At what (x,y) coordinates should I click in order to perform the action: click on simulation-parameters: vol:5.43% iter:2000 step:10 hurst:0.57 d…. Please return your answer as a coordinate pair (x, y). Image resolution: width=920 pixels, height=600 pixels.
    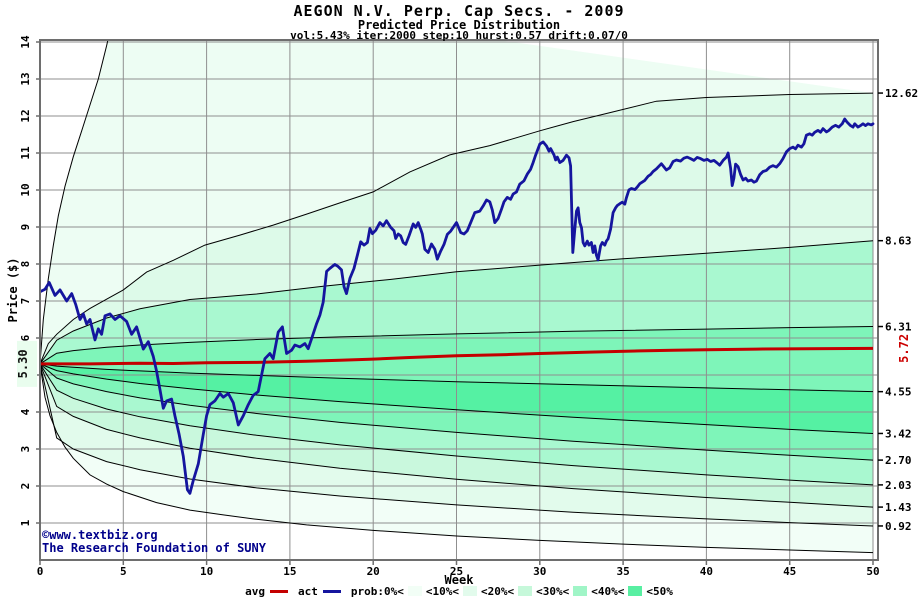
    Looking at the image, I should click on (459, 35).